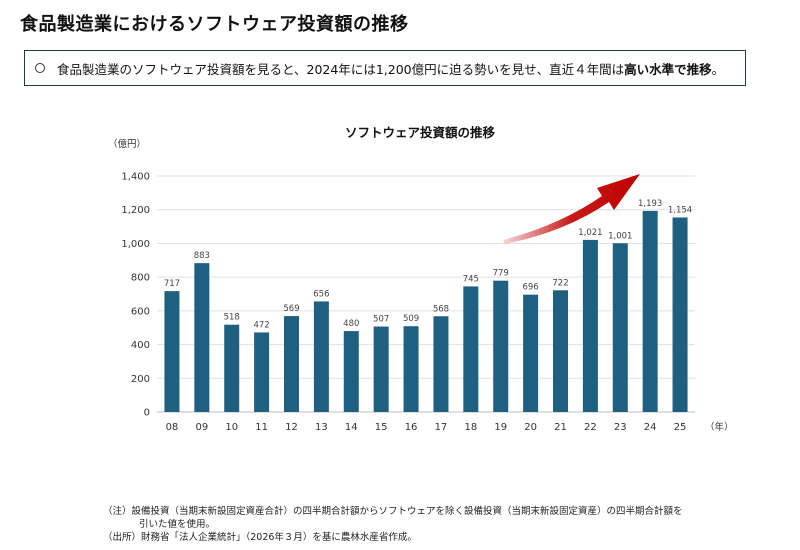  I want to click on data-label: 1,154, so click(680, 210).